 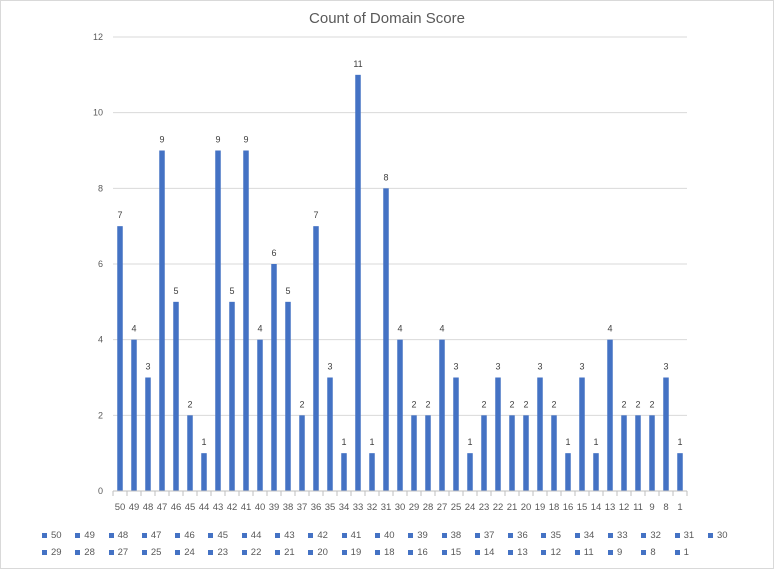 I want to click on legend-label: 46, so click(x=189, y=535).